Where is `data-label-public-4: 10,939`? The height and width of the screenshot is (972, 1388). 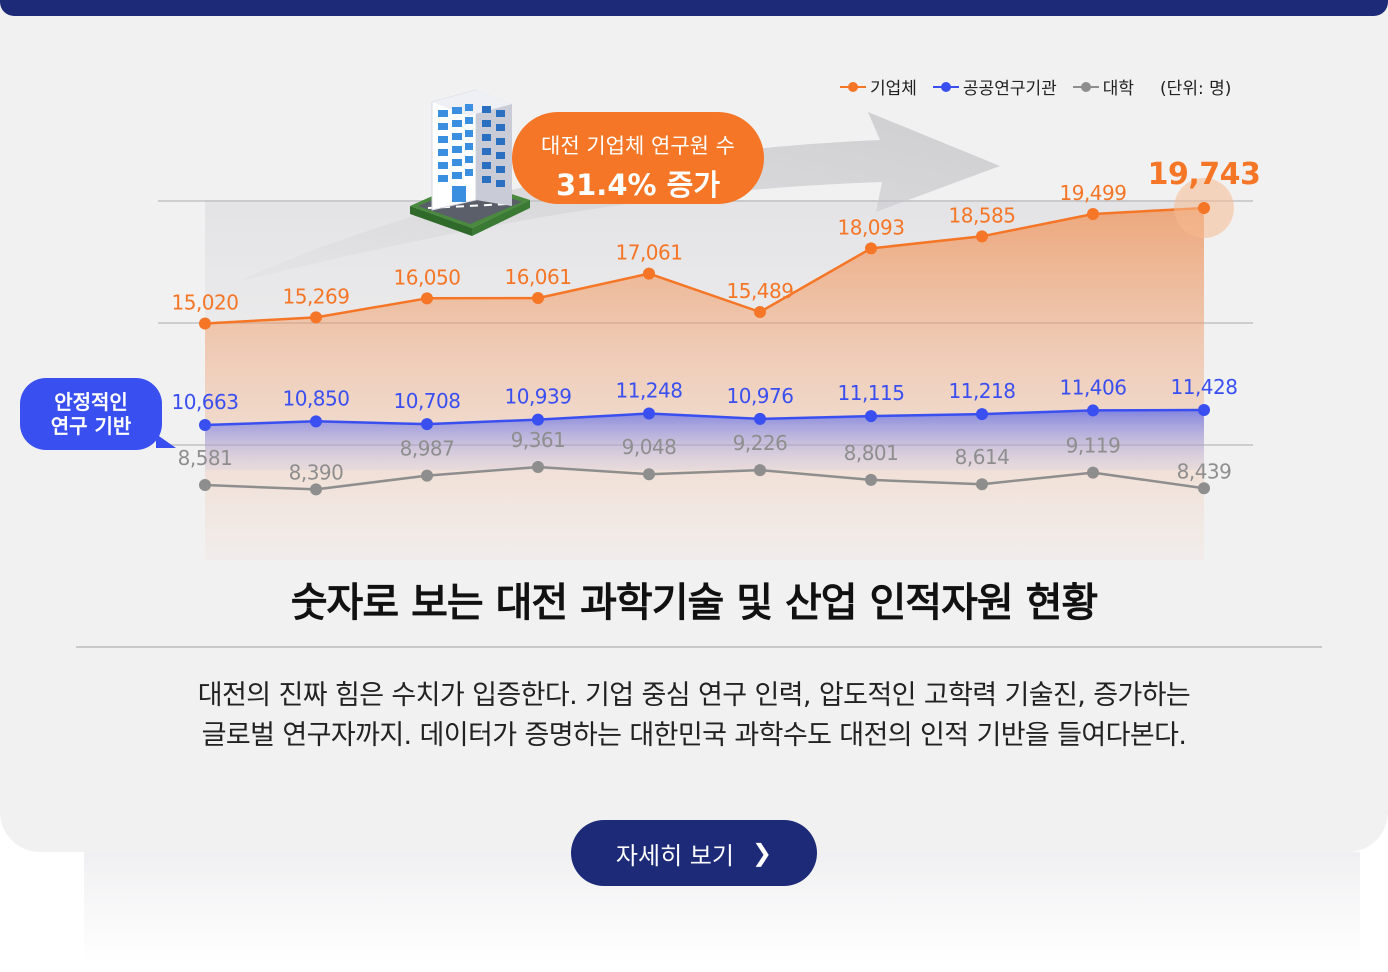 data-label-public-4: 10,939 is located at coordinates (538, 397).